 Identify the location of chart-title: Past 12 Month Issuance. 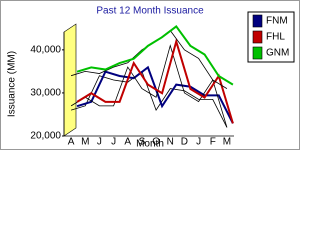
(150, 11).